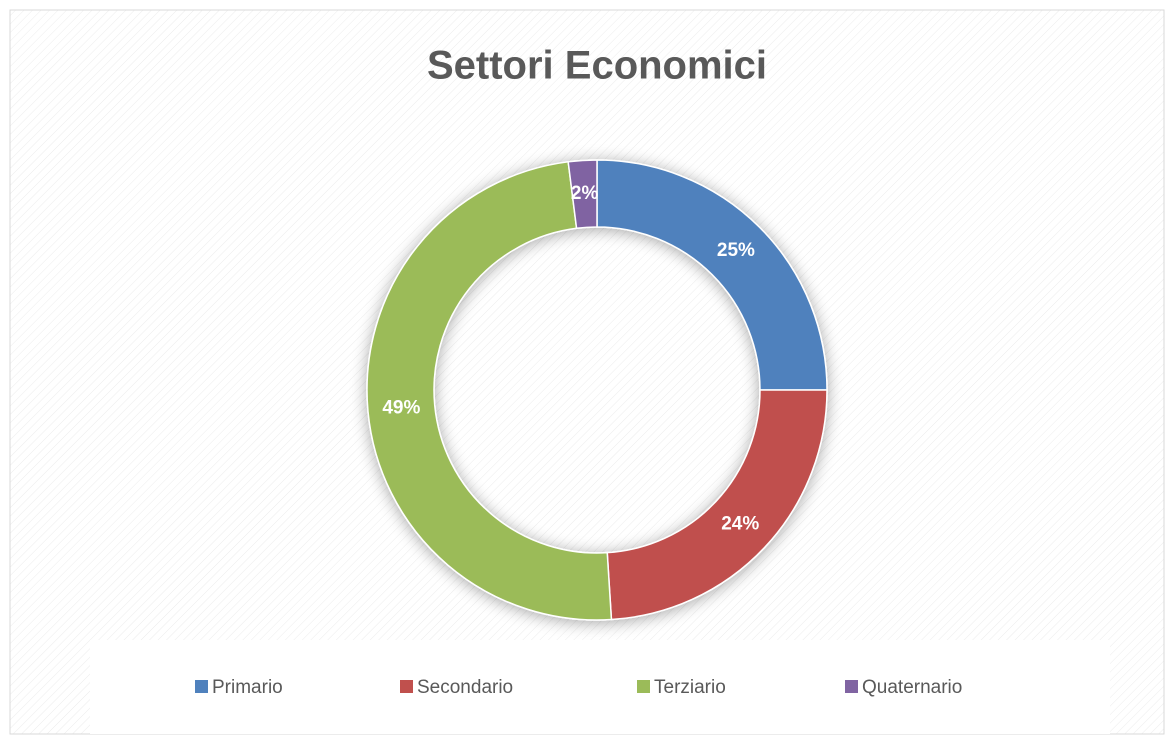 The image size is (1173, 745). I want to click on data-label: 49%, so click(401, 408).